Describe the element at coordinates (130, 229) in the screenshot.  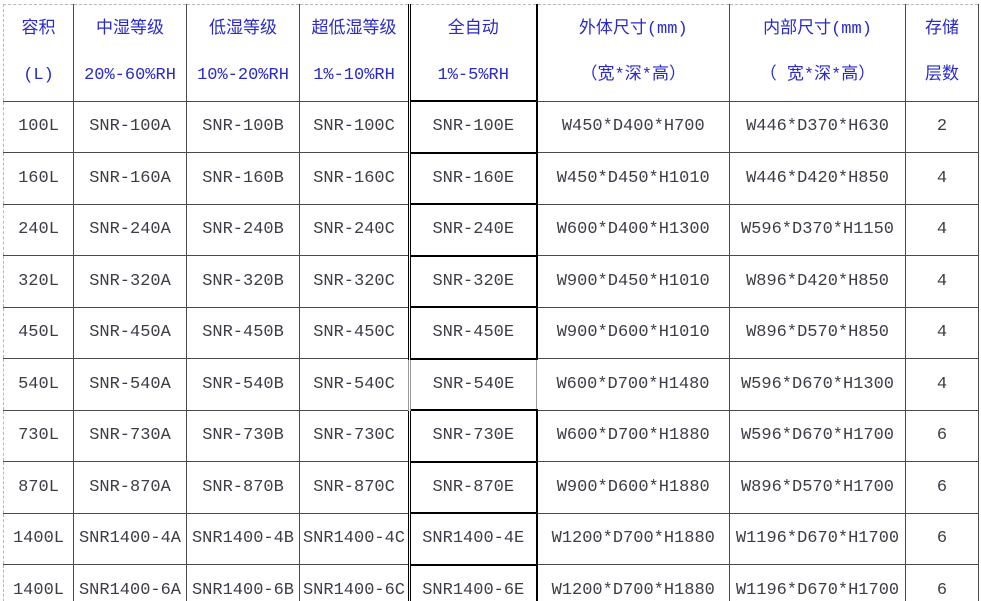
I see `table-cell: SNR-240A` at that location.